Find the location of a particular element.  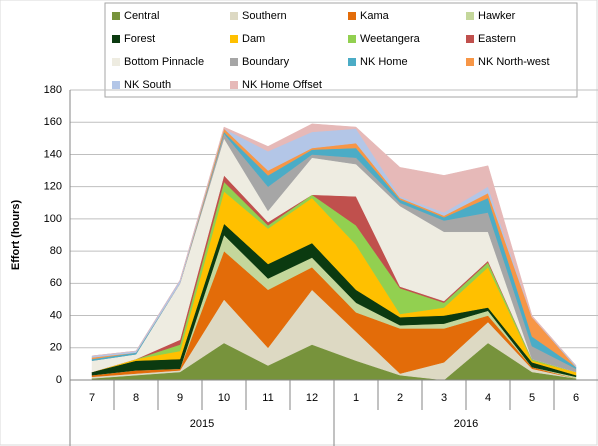

x-tick-label: 1 is located at coordinates (356, 398).